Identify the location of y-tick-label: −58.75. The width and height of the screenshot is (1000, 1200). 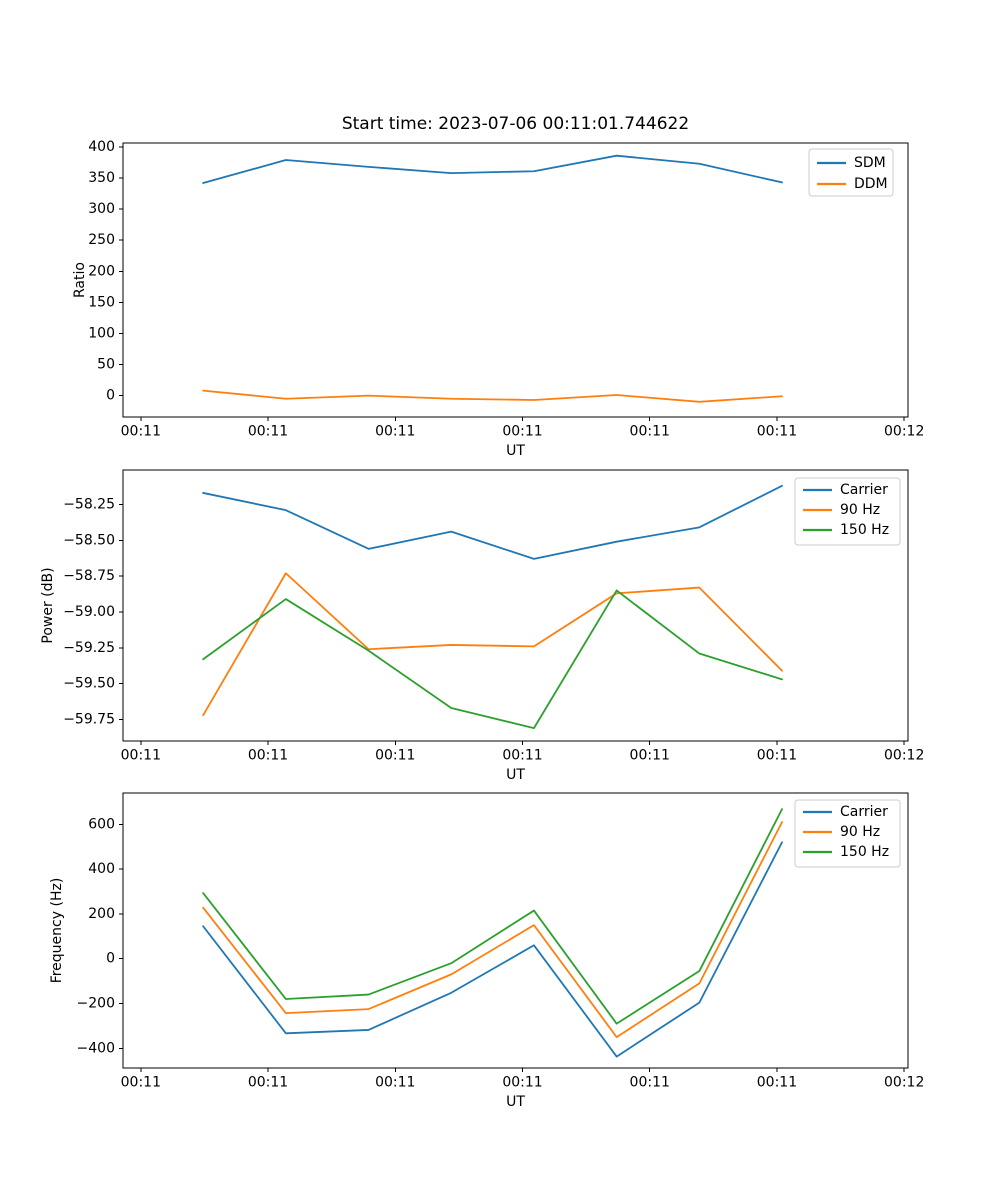
(89, 576).